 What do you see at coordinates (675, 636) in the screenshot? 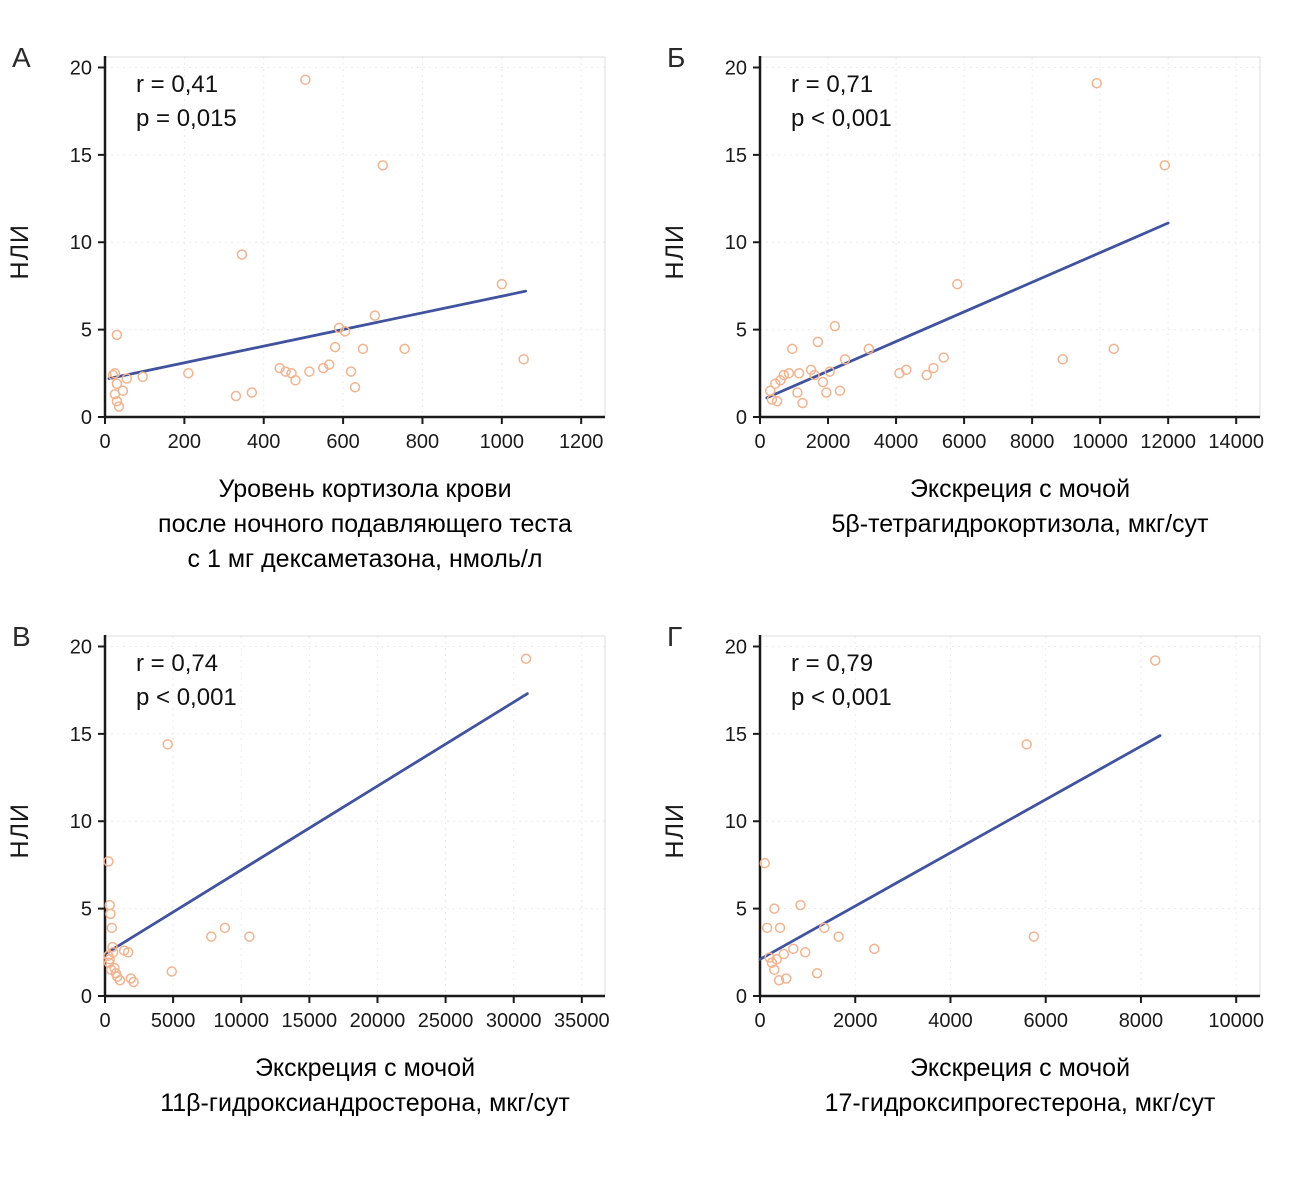
I see `panel-letter-g: Г` at bounding box center [675, 636].